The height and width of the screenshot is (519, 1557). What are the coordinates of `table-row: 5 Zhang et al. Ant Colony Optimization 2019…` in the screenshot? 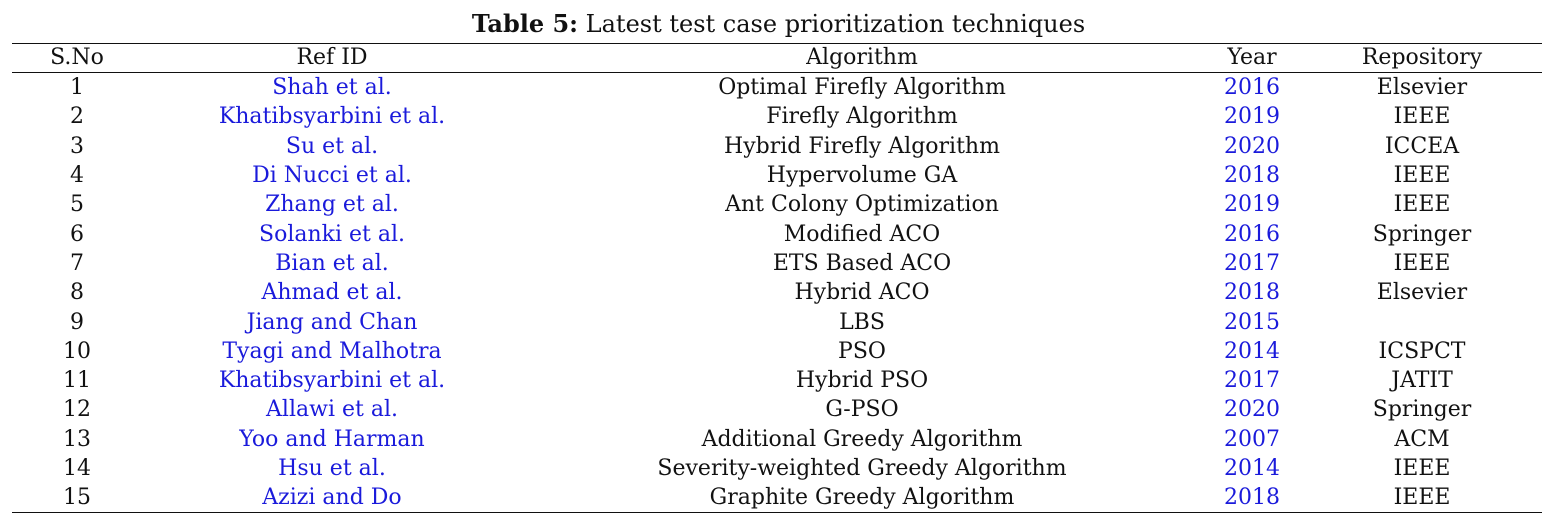 It's located at (777, 204).